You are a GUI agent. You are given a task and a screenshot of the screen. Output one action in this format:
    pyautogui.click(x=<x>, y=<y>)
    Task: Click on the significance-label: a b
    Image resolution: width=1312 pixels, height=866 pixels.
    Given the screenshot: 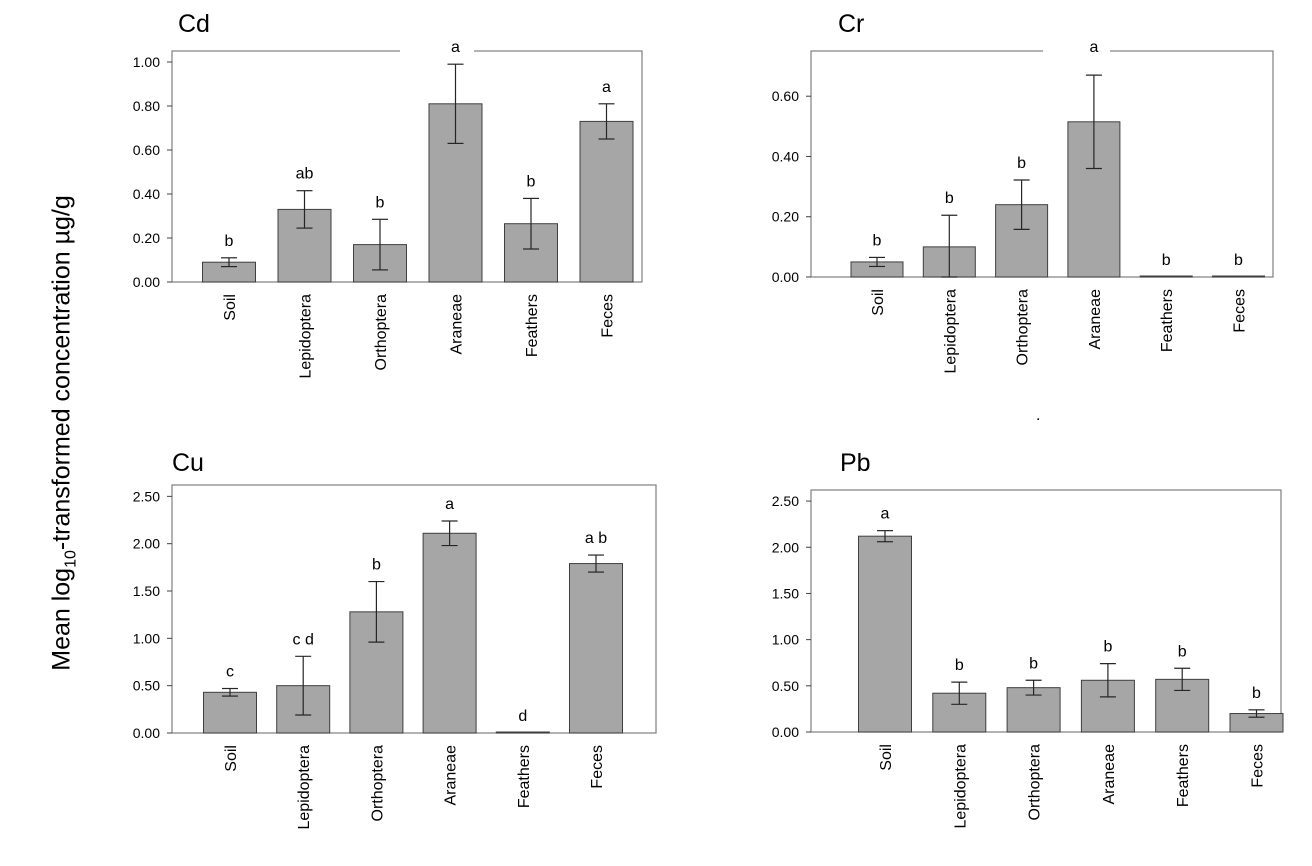 What is the action you would take?
    pyautogui.click(x=596, y=538)
    